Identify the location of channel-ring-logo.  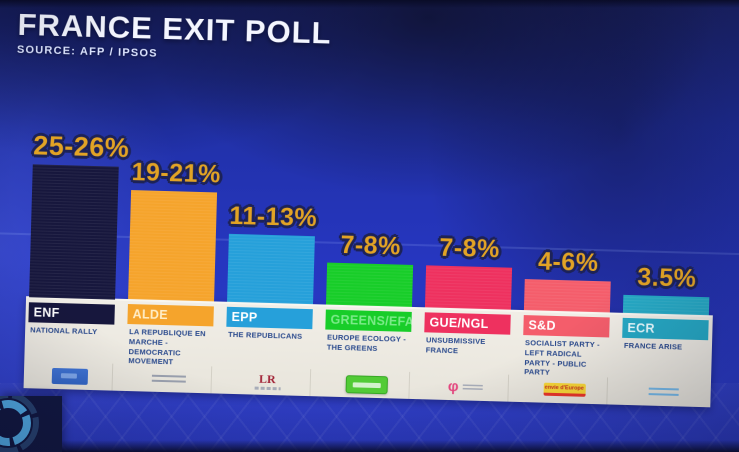
(31, 422).